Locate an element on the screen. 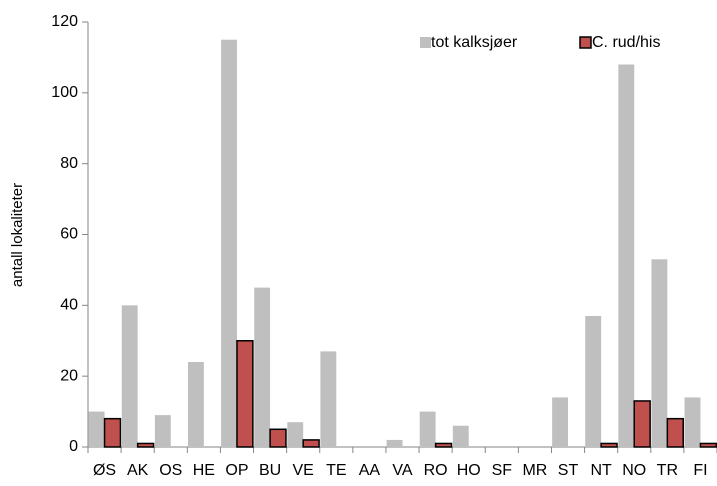  x-tick-label: HO is located at coordinates (469, 470).